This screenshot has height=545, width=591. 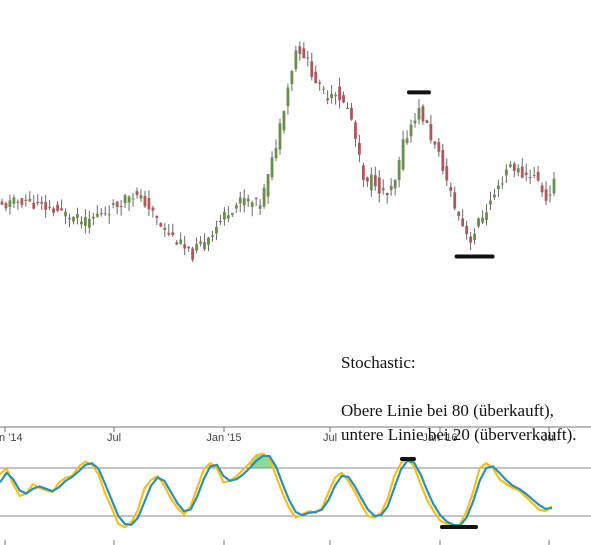 I want to click on axis-tick-label: Jan '15, so click(x=223, y=438).